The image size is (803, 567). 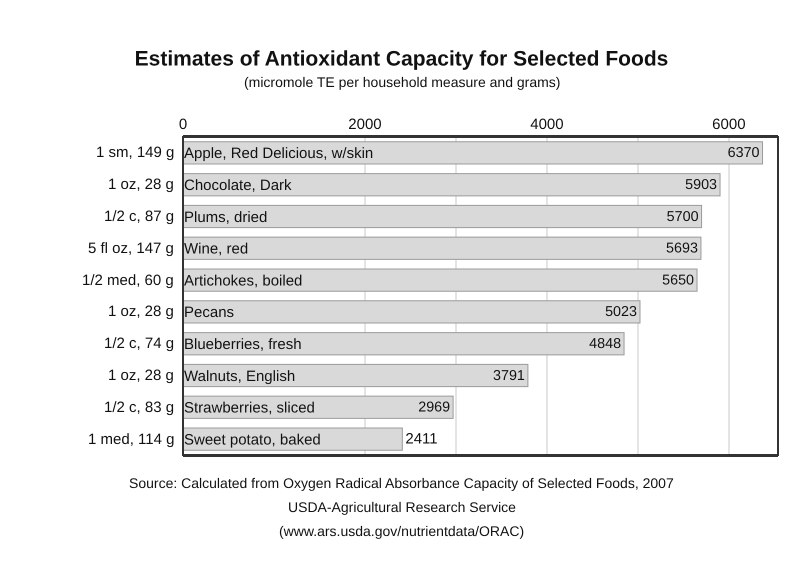 I want to click on x-tick-label: 0, so click(x=183, y=124).